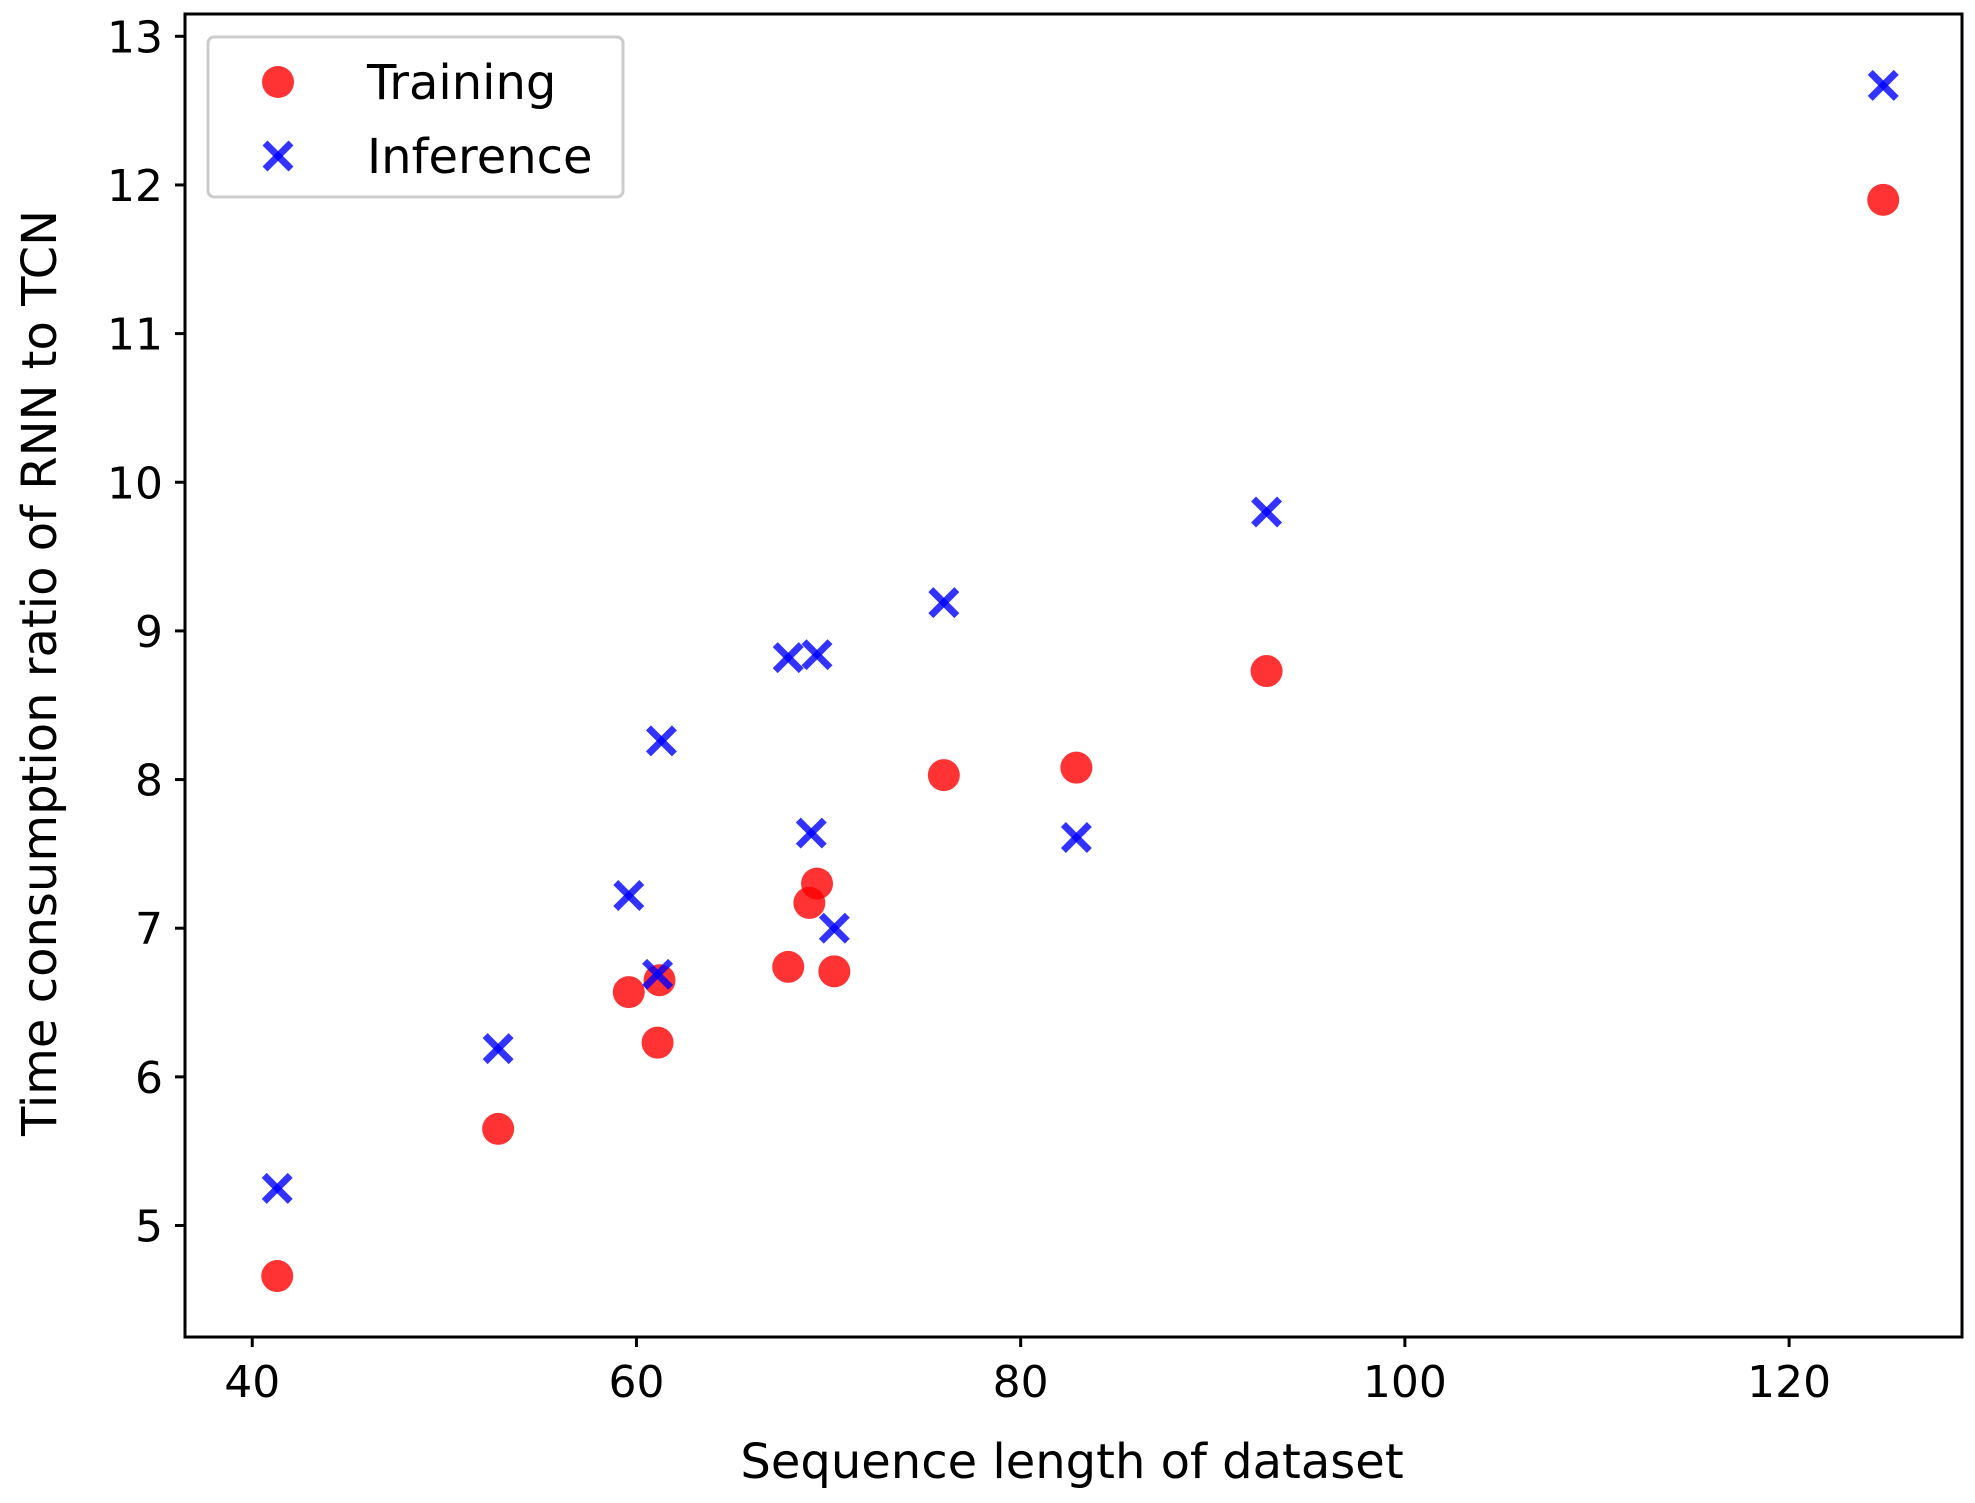 This screenshot has height=1503, width=1975. Describe the element at coordinates (480, 157) in the screenshot. I see `legend-label: Inference` at that location.